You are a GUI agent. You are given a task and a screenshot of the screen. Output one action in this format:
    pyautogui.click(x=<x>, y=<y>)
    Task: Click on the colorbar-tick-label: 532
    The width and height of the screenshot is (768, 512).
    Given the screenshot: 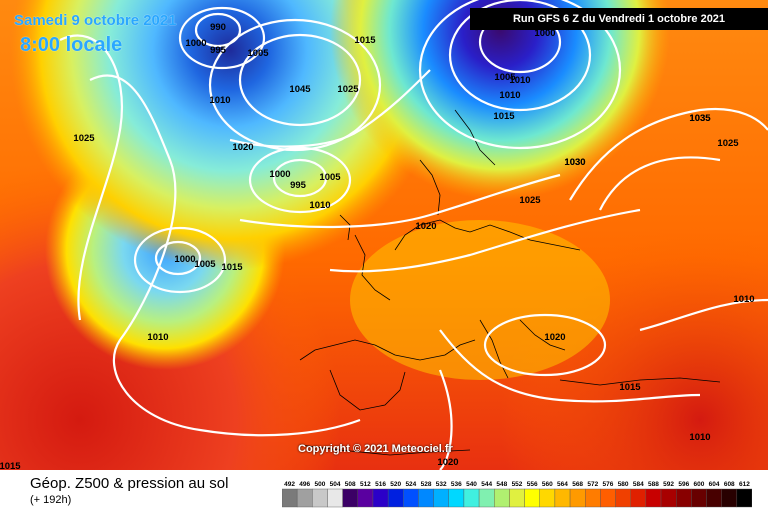 What is the action you would take?
    pyautogui.click(x=441, y=484)
    